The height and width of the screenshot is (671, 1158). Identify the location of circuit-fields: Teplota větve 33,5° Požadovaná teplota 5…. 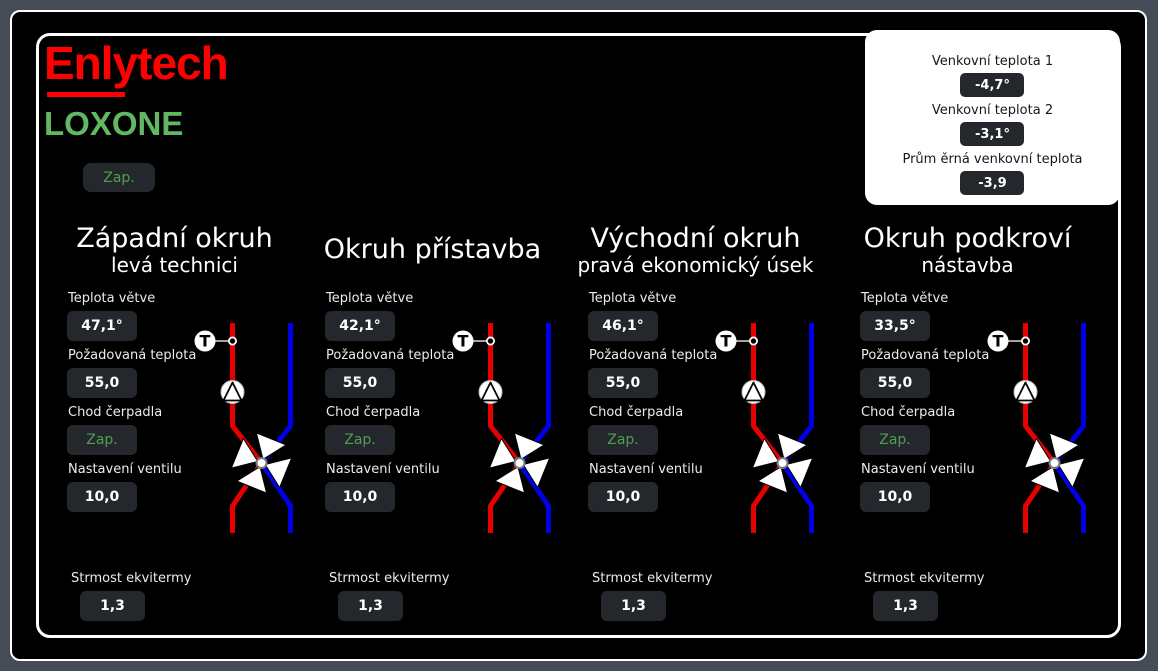
(940, 459).